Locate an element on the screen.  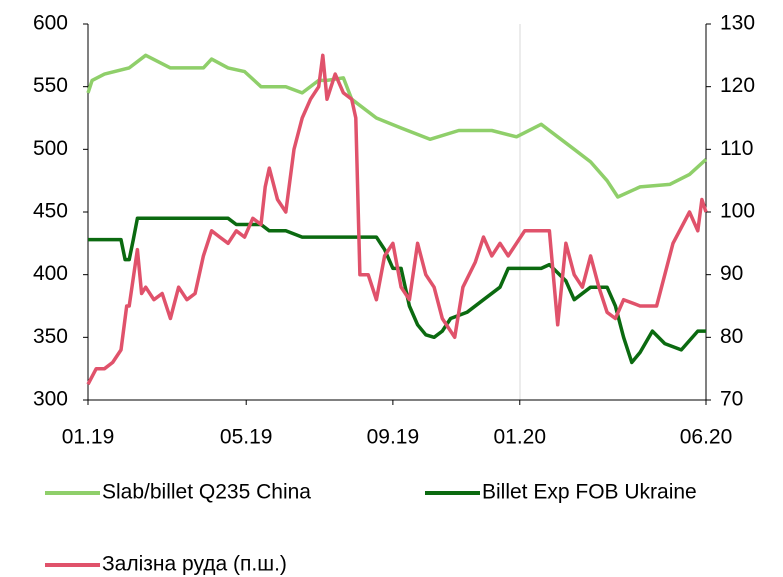
y-tick-label: 550 is located at coordinates (50, 85).